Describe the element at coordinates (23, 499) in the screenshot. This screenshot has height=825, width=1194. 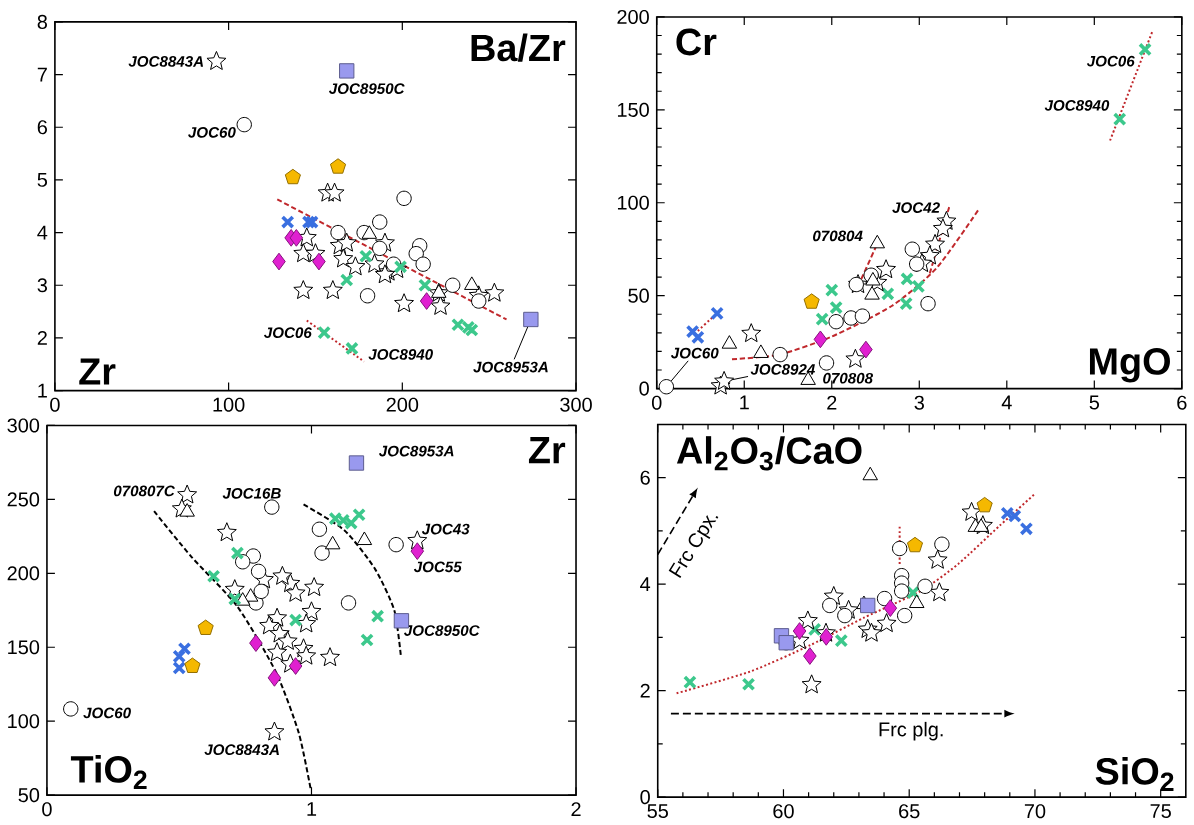
I see `y-tick-label: 250` at that location.